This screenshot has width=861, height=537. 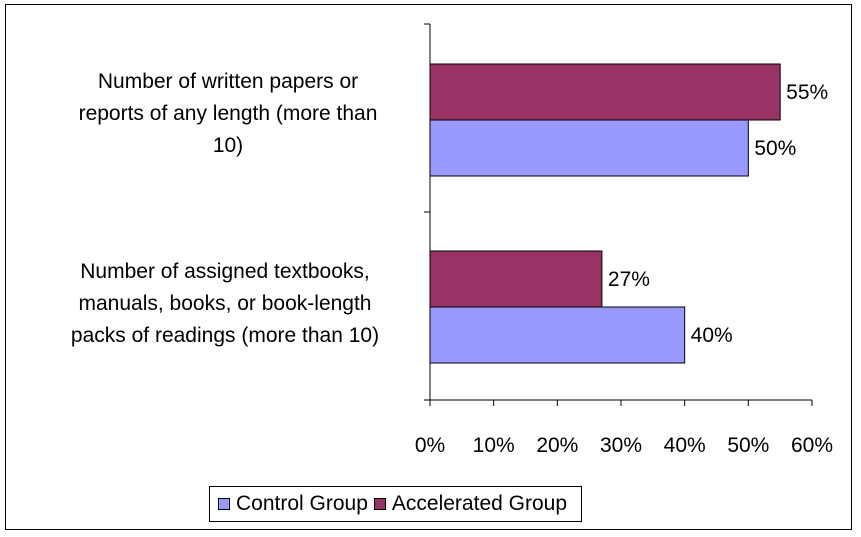 What do you see at coordinates (621, 445) in the screenshot?
I see `x-tick-label: 30%` at bounding box center [621, 445].